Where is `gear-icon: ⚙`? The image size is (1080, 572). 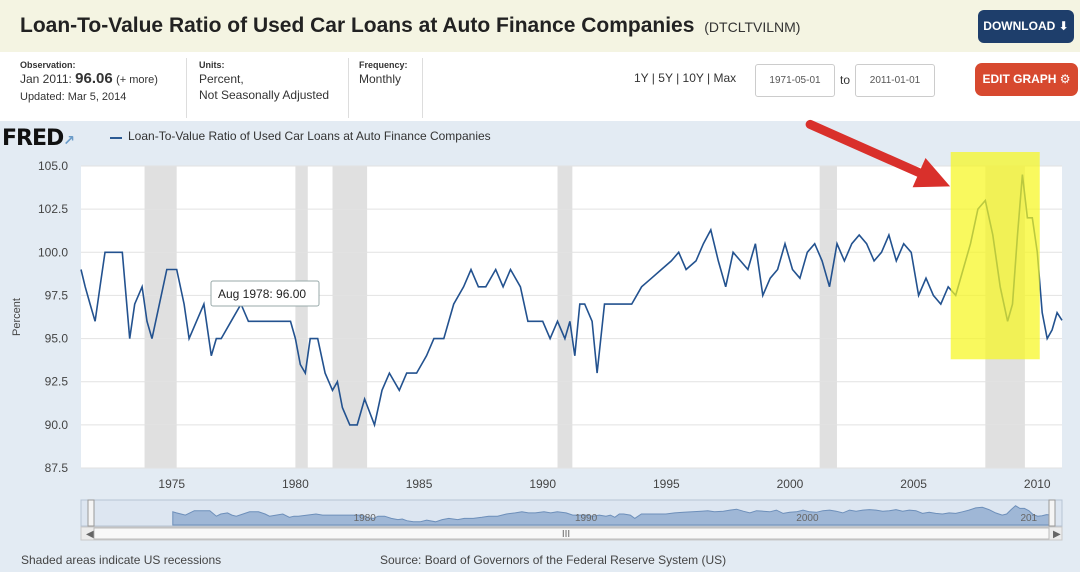 gear-icon: ⚙ is located at coordinates (1065, 79).